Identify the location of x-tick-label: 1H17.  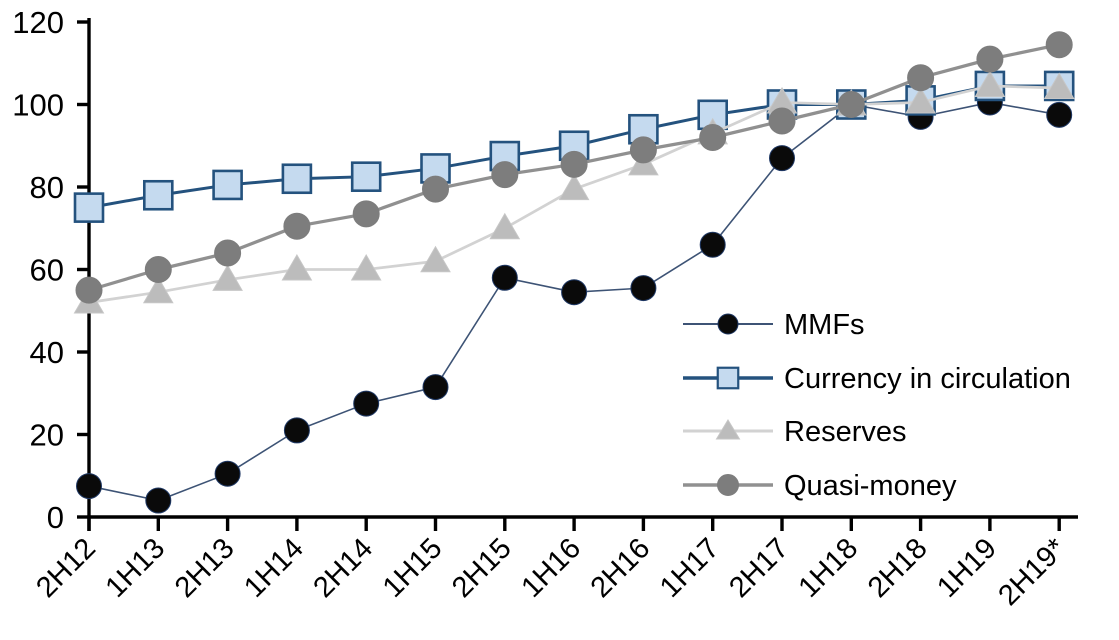
(690, 568).